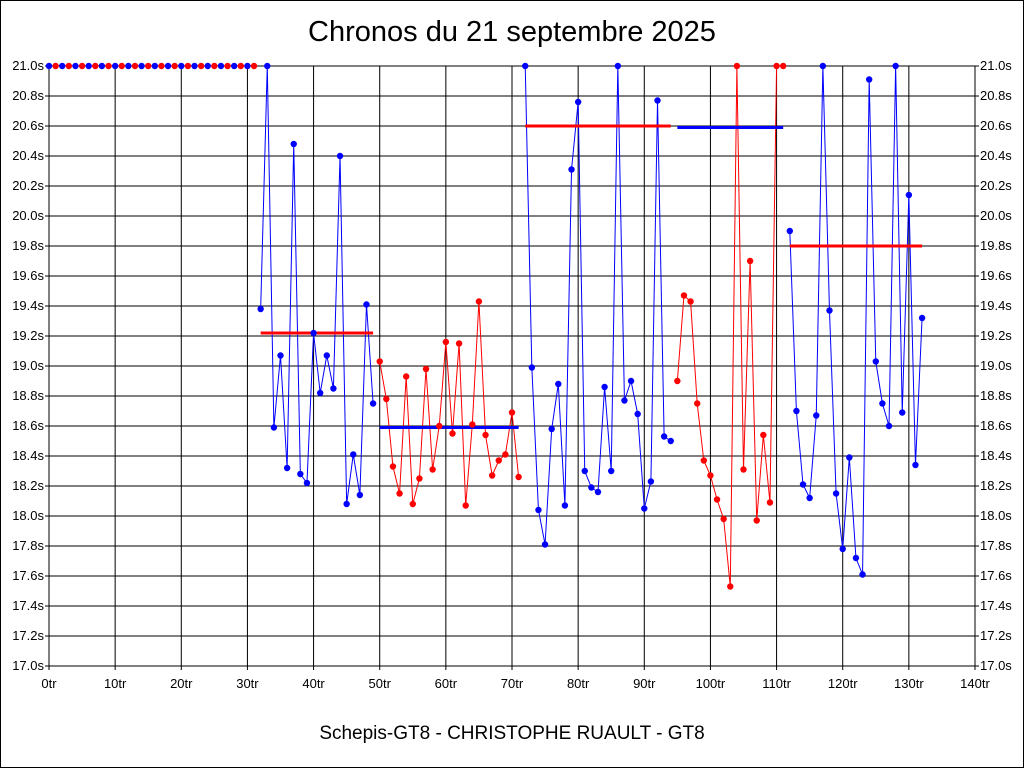 The width and height of the screenshot is (1024, 768). Describe the element at coordinates (28, 395) in the screenshot. I see `y-tick-label-left: 18.8s` at that location.